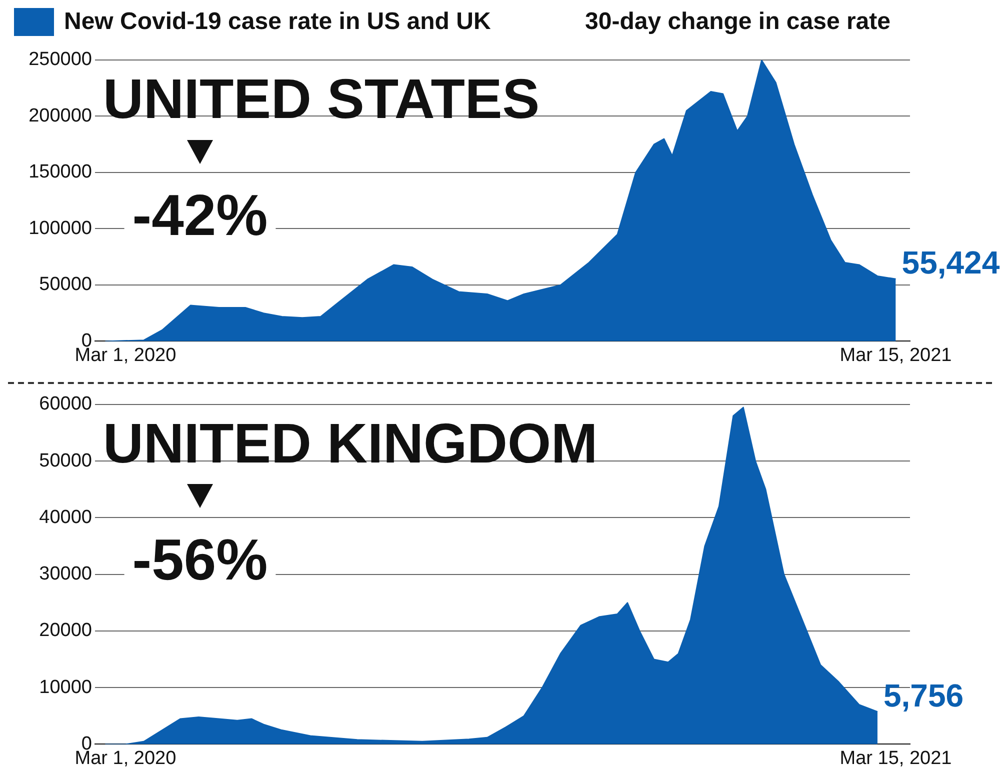 The image size is (1000, 775). I want to click on y-tick-label: 250000, so click(60, 59).